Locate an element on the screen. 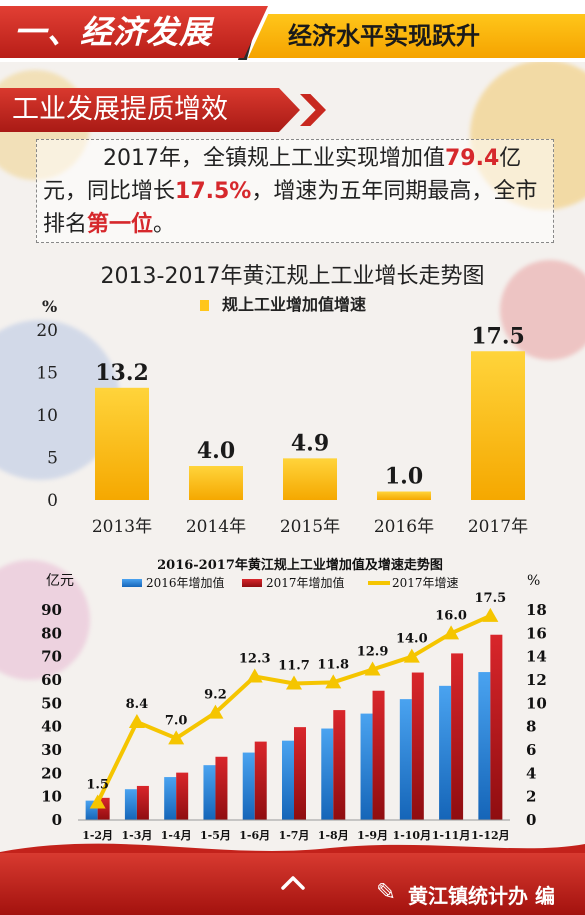 This screenshot has width=585, height=915. intro-text-3: ，增速为五年同期最高，全市排名 is located at coordinates (290, 208).